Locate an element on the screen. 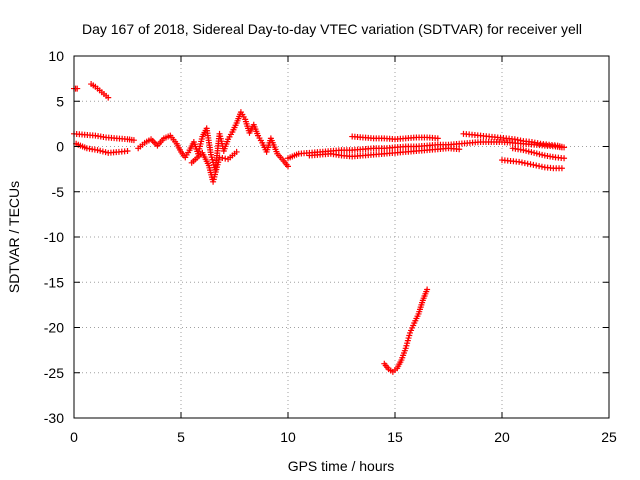  x-tick-label: 25 is located at coordinates (609, 437).